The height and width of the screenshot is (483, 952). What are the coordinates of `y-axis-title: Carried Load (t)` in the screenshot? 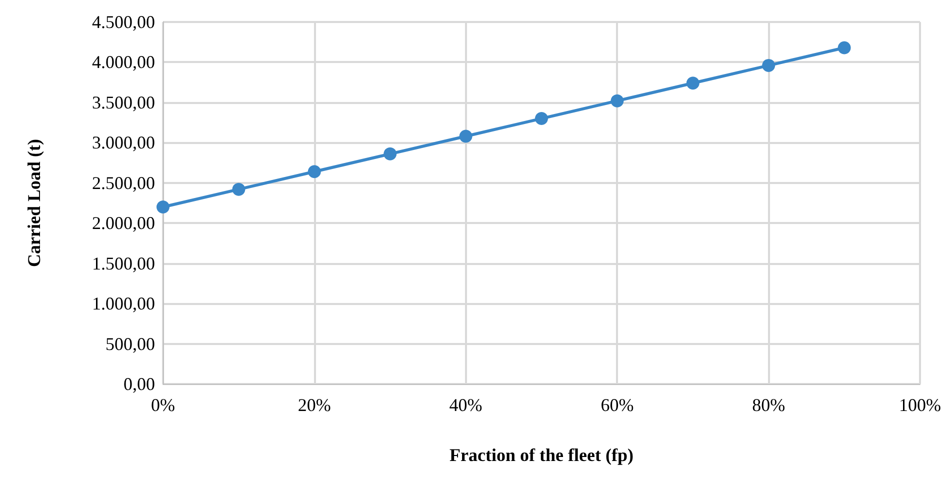 It's located at (34, 203).